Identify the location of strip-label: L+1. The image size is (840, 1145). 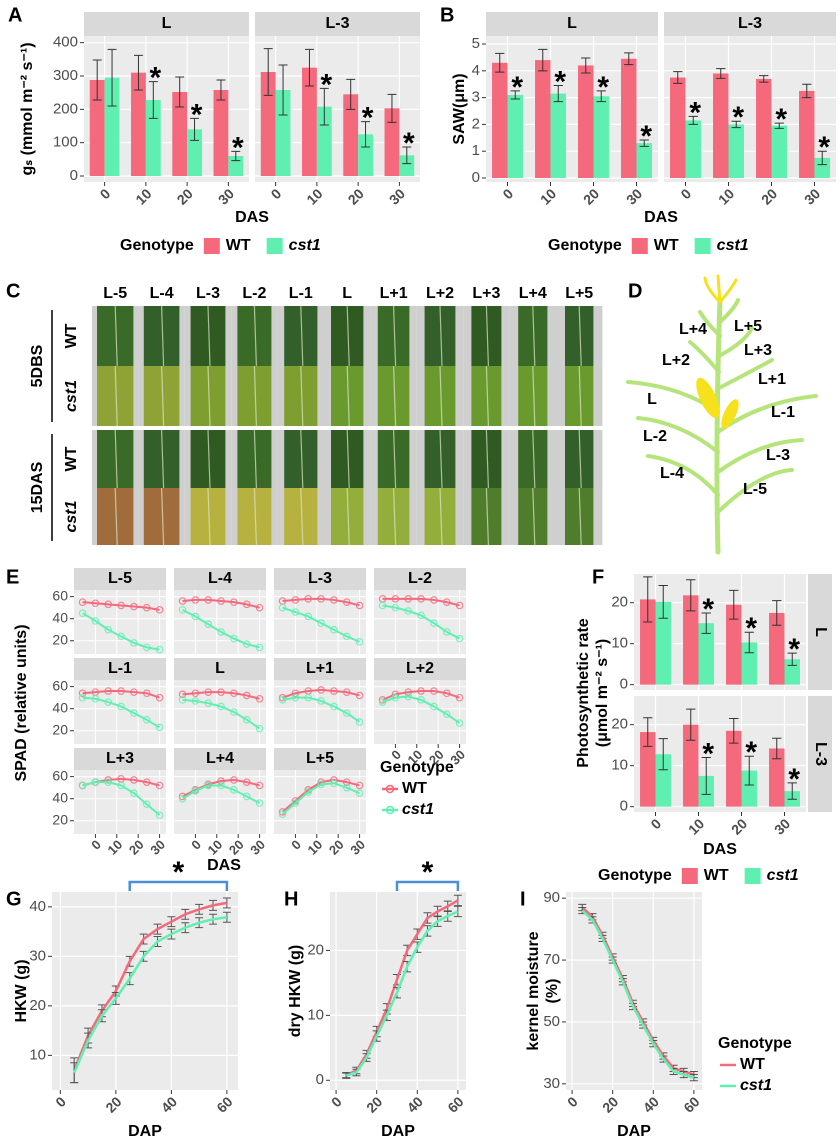
(320, 668).